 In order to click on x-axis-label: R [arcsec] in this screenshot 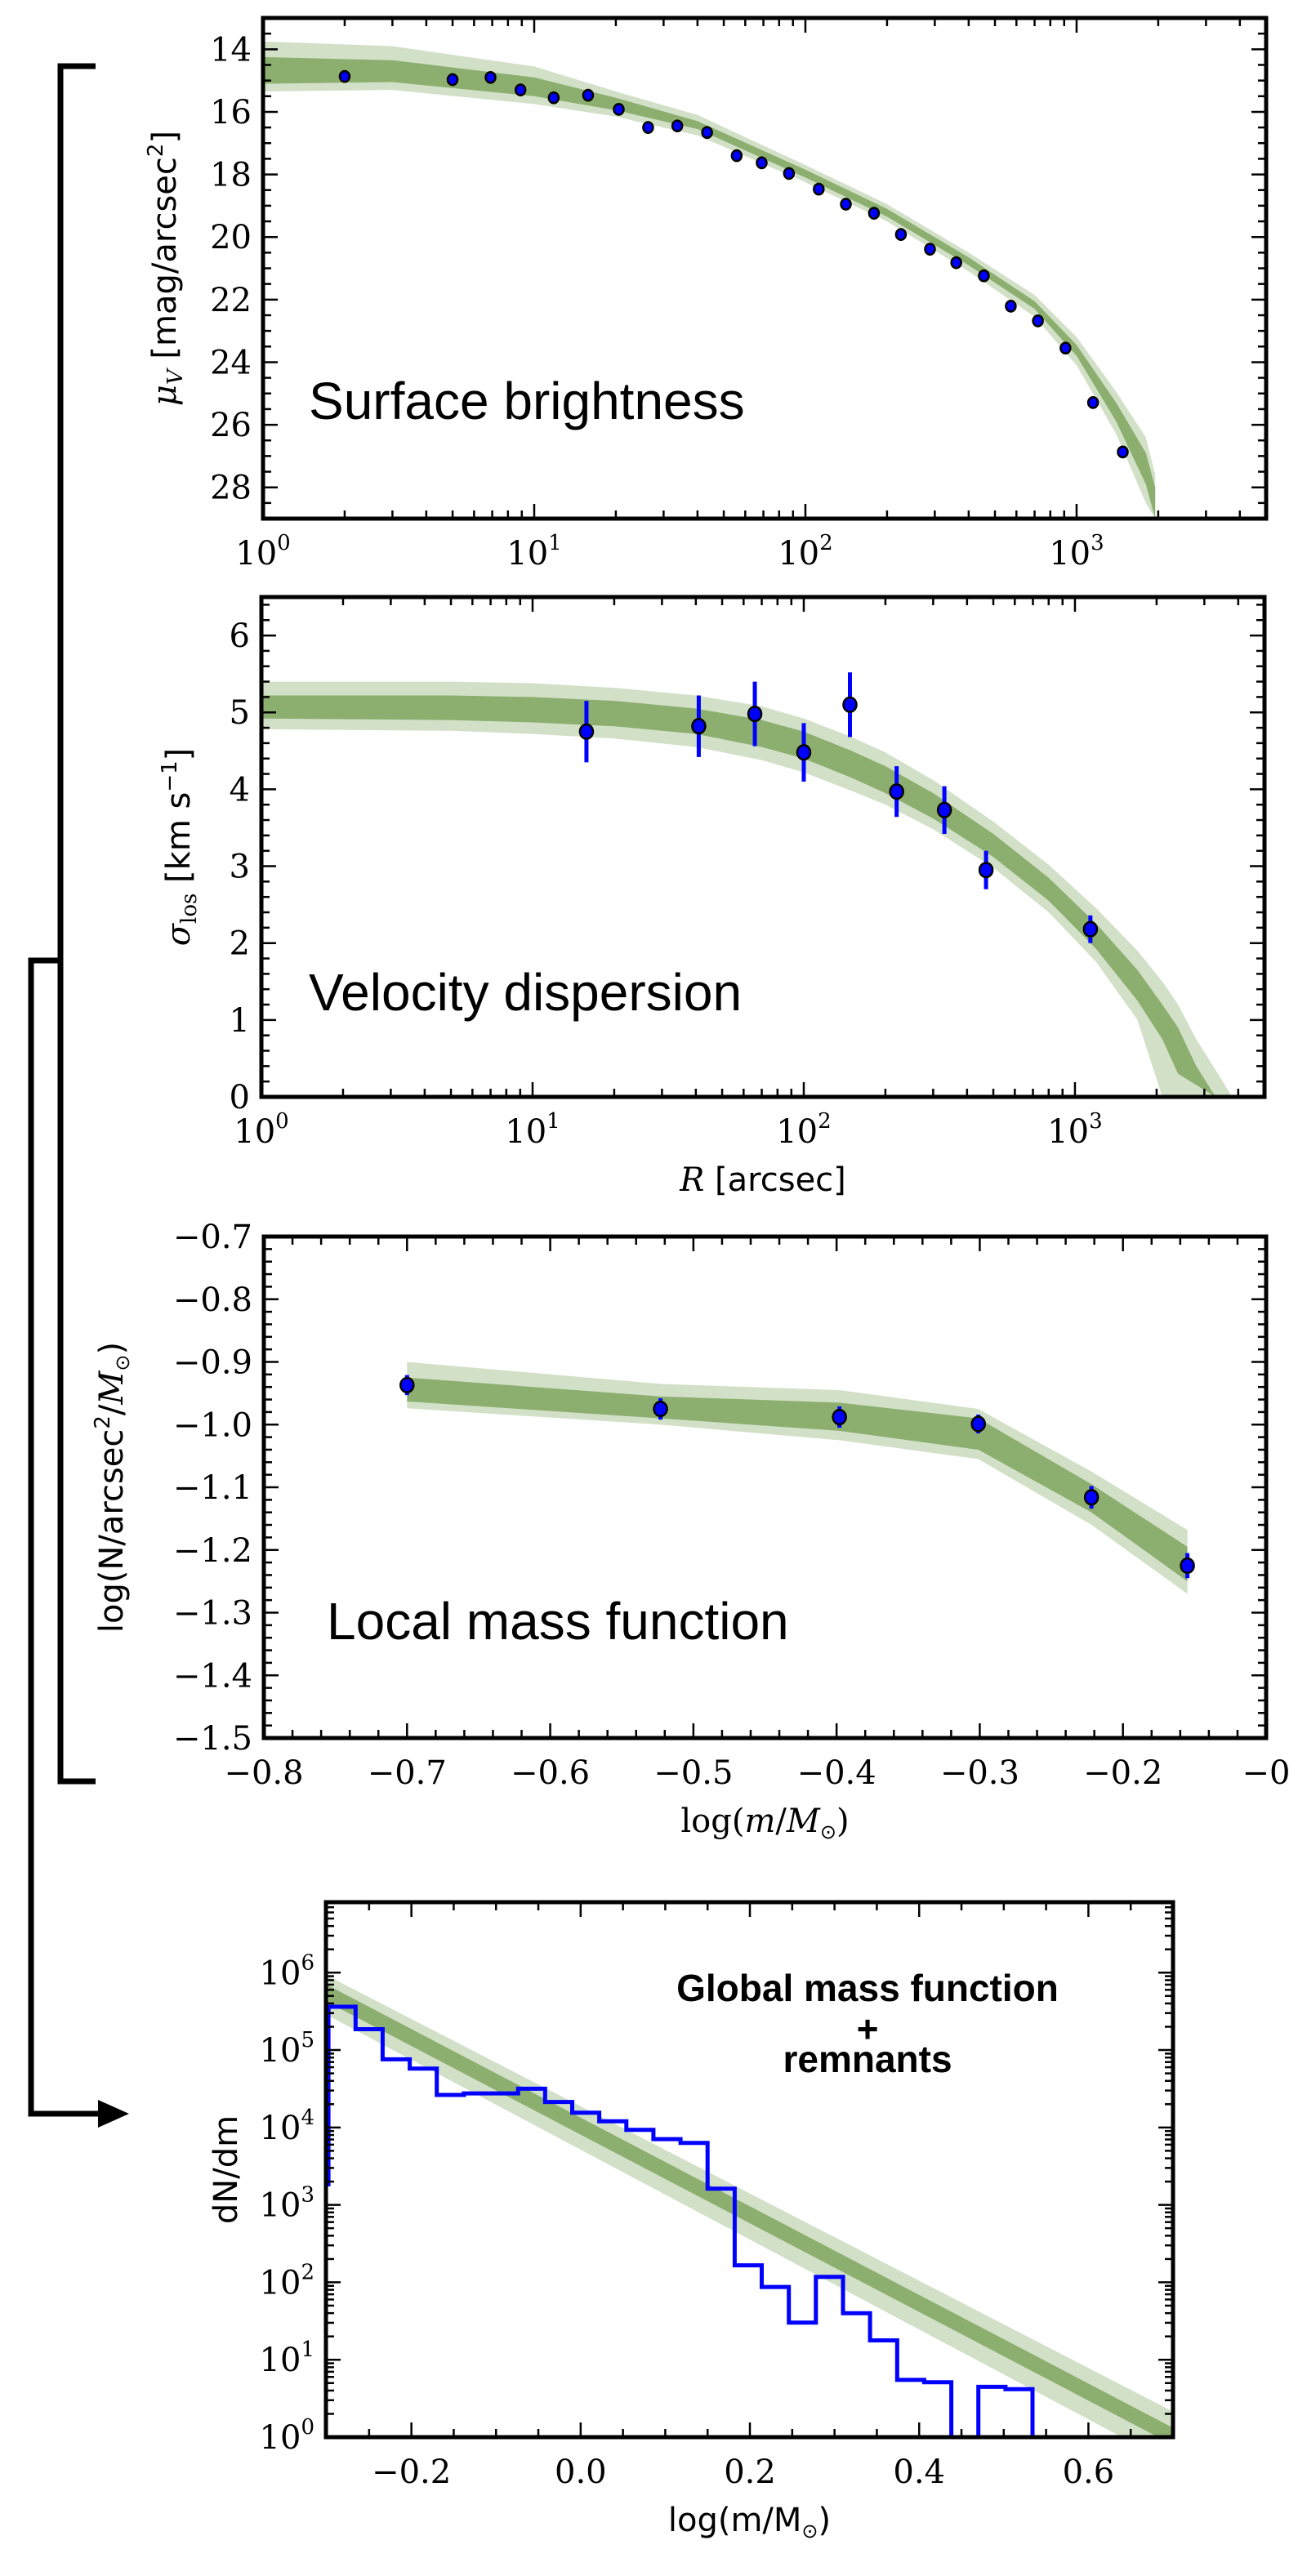, I will do `click(762, 1180)`.